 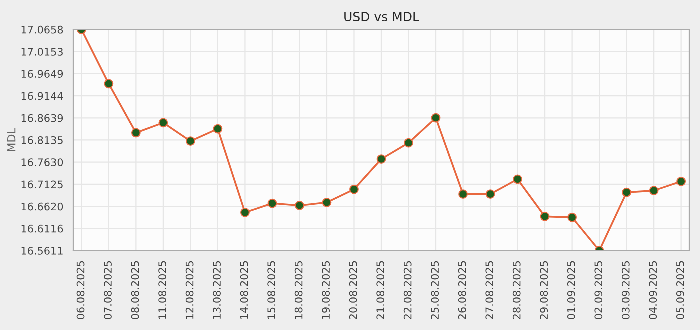 What do you see at coordinates (462, 290) in the screenshot?
I see `x-tick-label: 26.08.2025` at bounding box center [462, 290].